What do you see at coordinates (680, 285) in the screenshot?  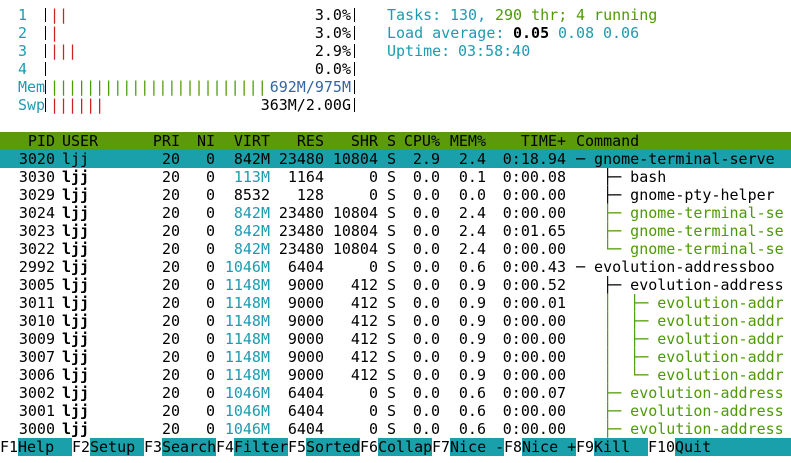 I see `command: ├─ evolution-address` at bounding box center [680, 285].